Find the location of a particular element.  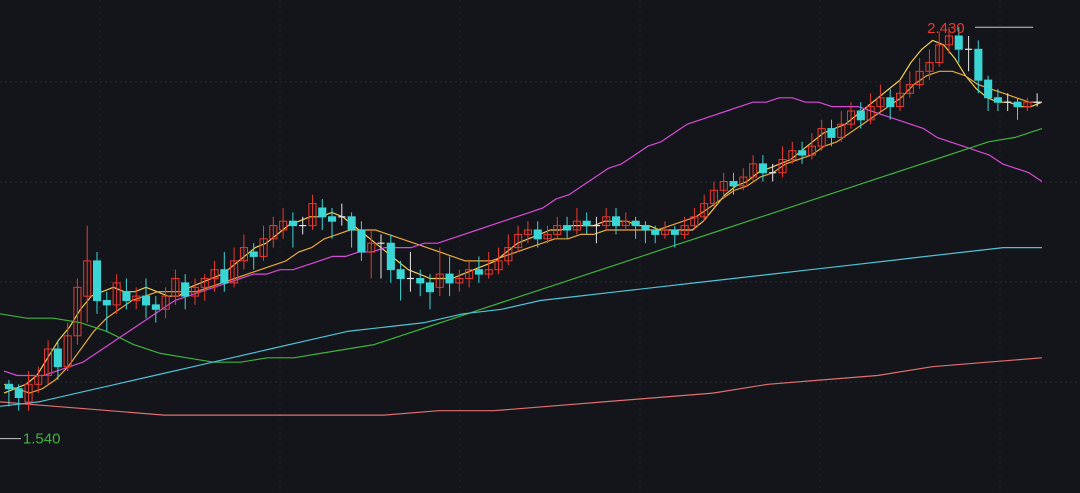

high-price-label: 2.430 is located at coordinates (946, 28).